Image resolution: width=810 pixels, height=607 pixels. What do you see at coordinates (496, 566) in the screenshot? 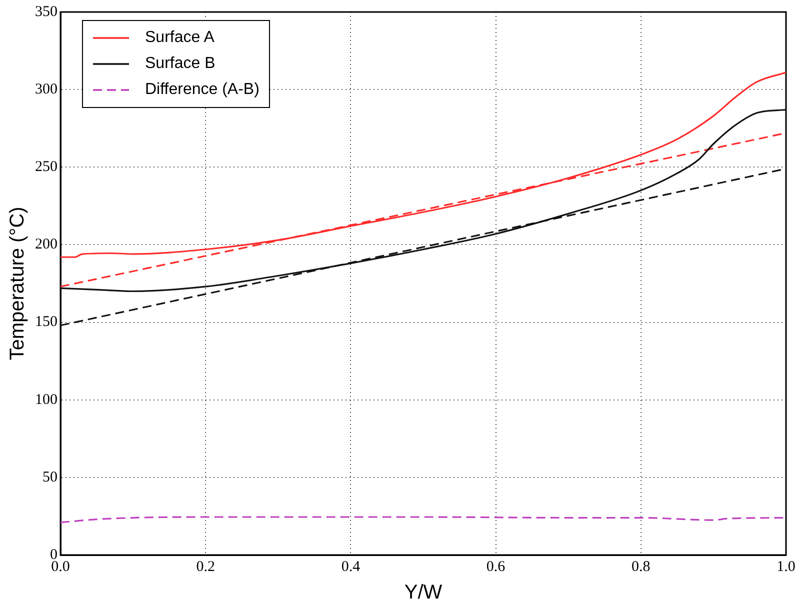
I see `x-tick-label: 0.6` at bounding box center [496, 566].